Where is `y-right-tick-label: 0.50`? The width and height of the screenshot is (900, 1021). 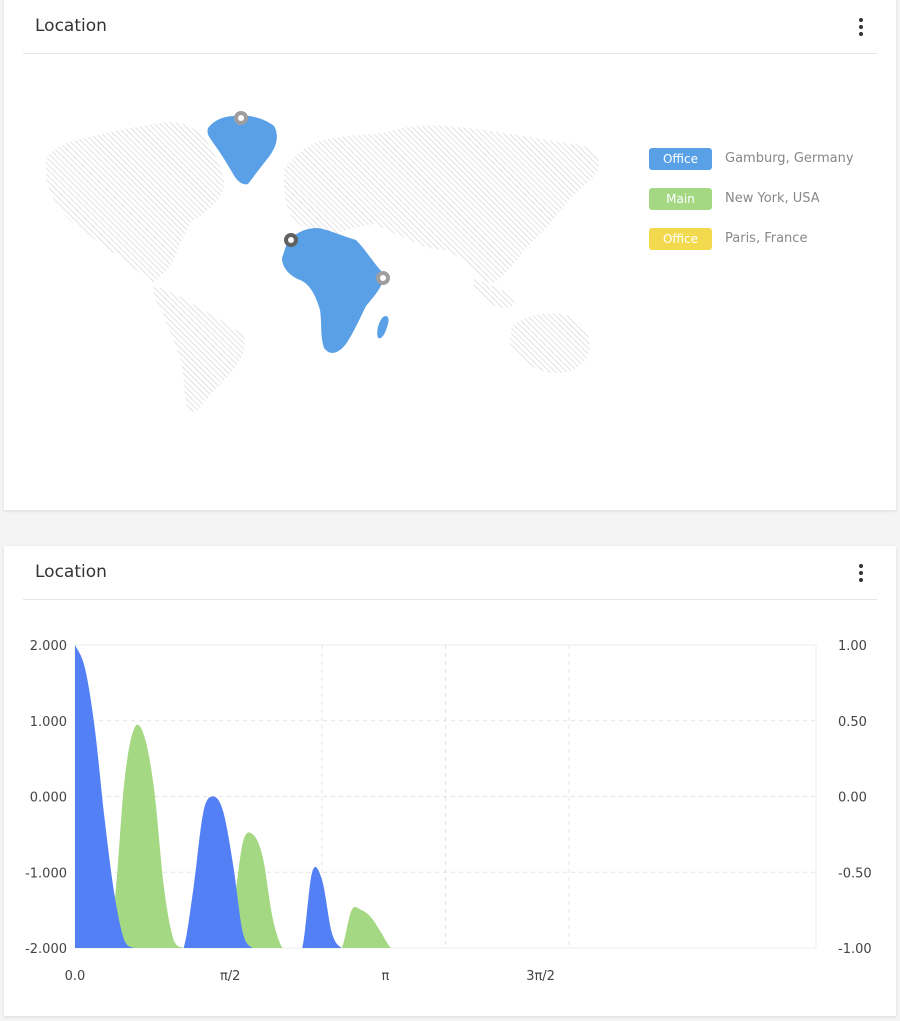 y-right-tick-label: 0.50 is located at coordinates (852, 722).